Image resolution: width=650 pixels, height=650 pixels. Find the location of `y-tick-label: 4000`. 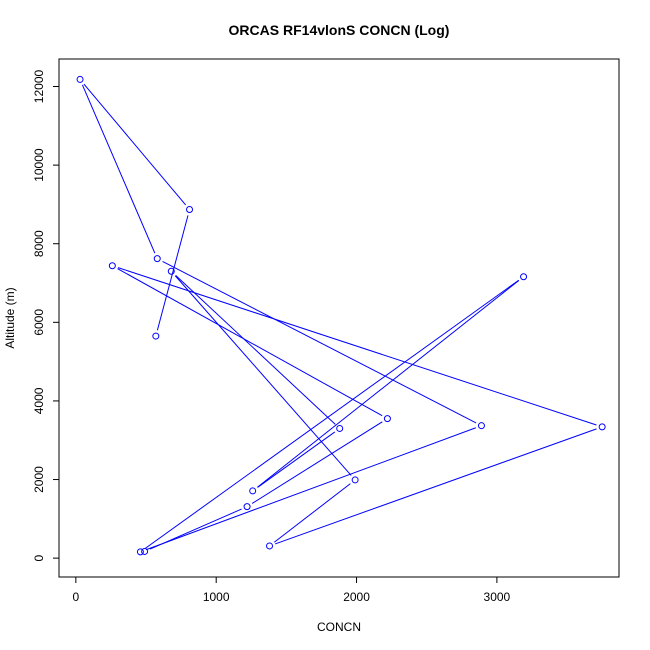

y-tick-label: 4000 is located at coordinates (39, 400).